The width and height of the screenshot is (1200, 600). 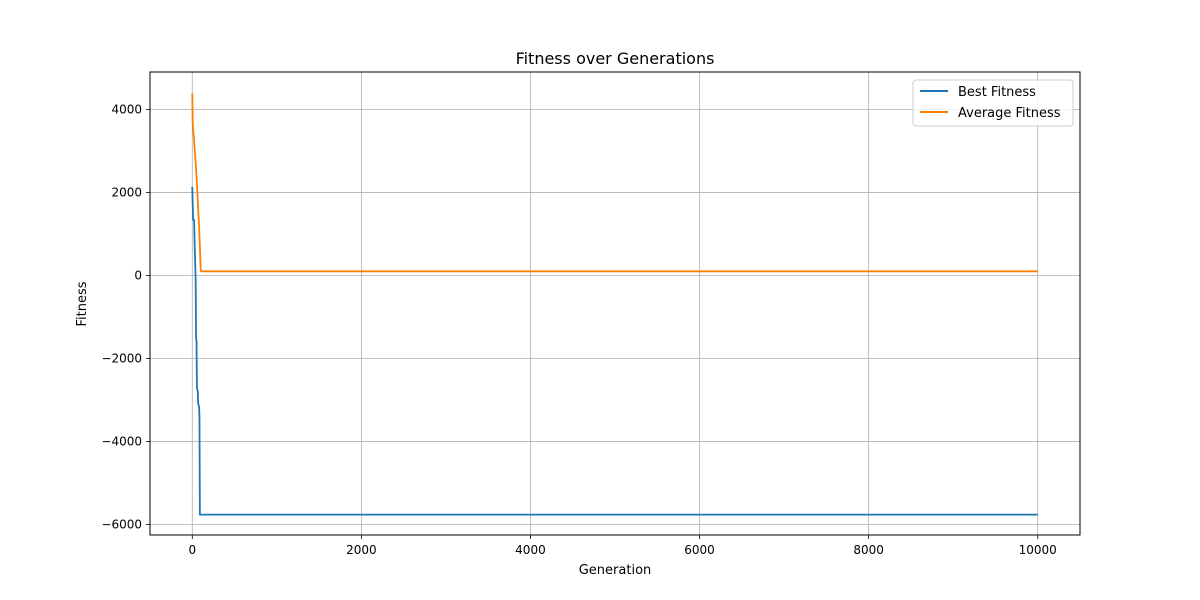 I want to click on legend: Best Fitness Average Fitness, so click(x=993, y=103).